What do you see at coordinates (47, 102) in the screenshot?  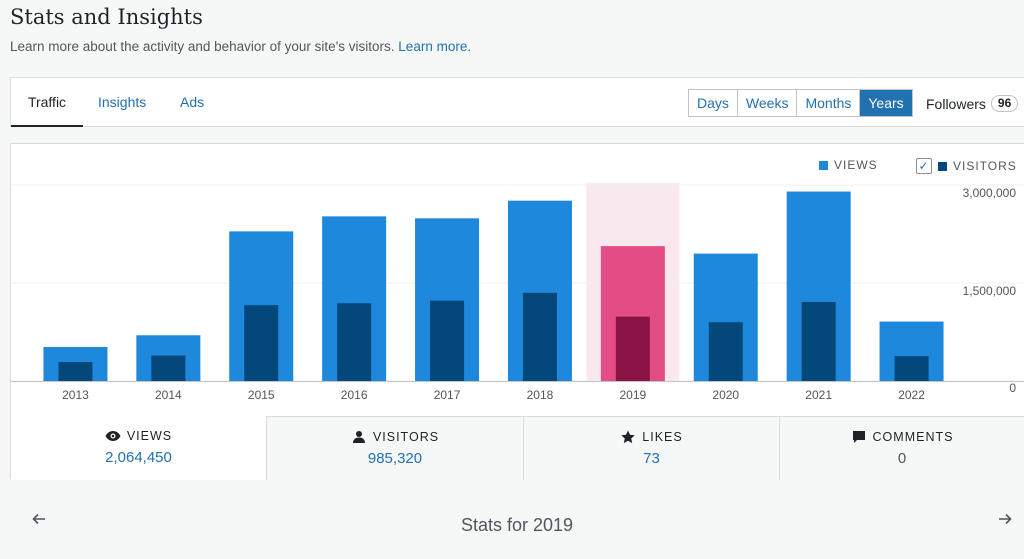 I see `tab-traffic: Traffic` at bounding box center [47, 102].